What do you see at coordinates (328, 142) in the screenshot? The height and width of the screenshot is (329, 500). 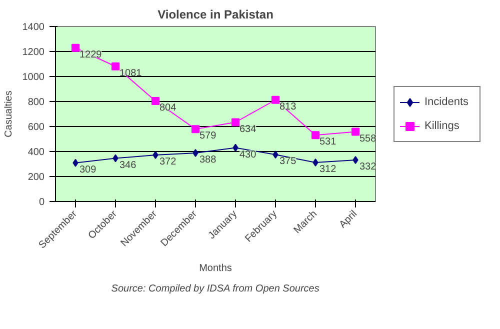 I see `data-label: 531` at bounding box center [328, 142].